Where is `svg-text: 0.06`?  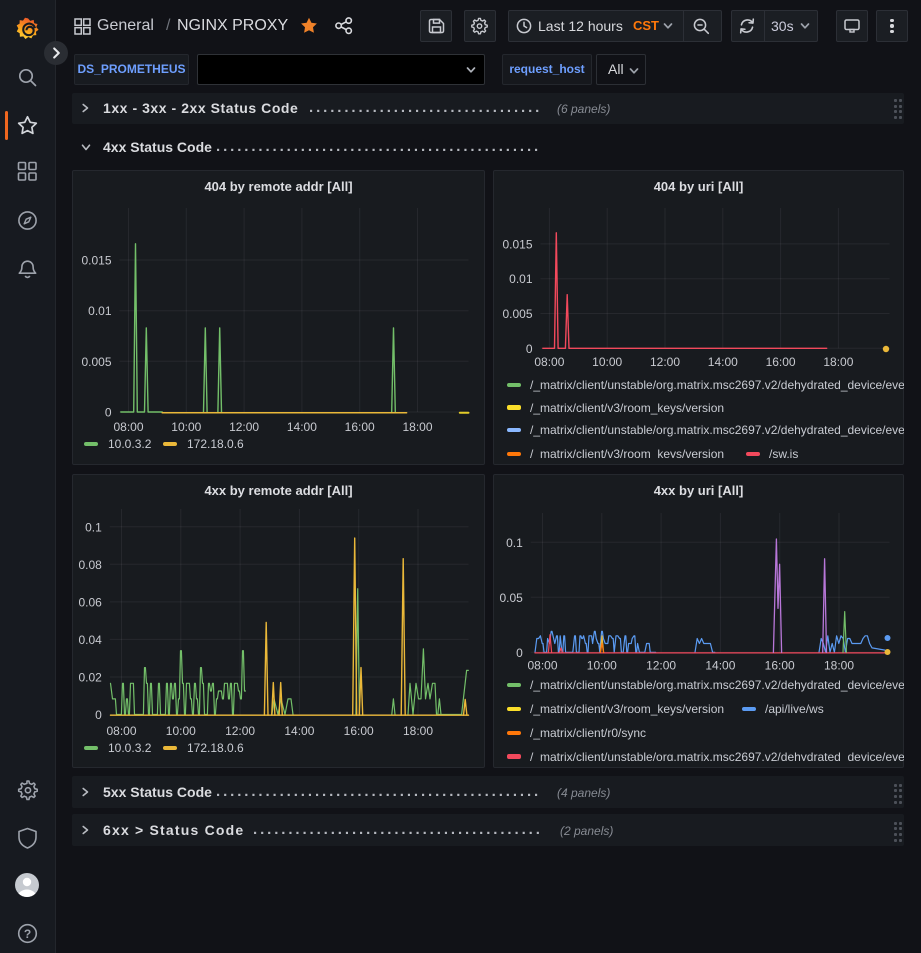
svg-text: 0.06 is located at coordinates (90, 602).